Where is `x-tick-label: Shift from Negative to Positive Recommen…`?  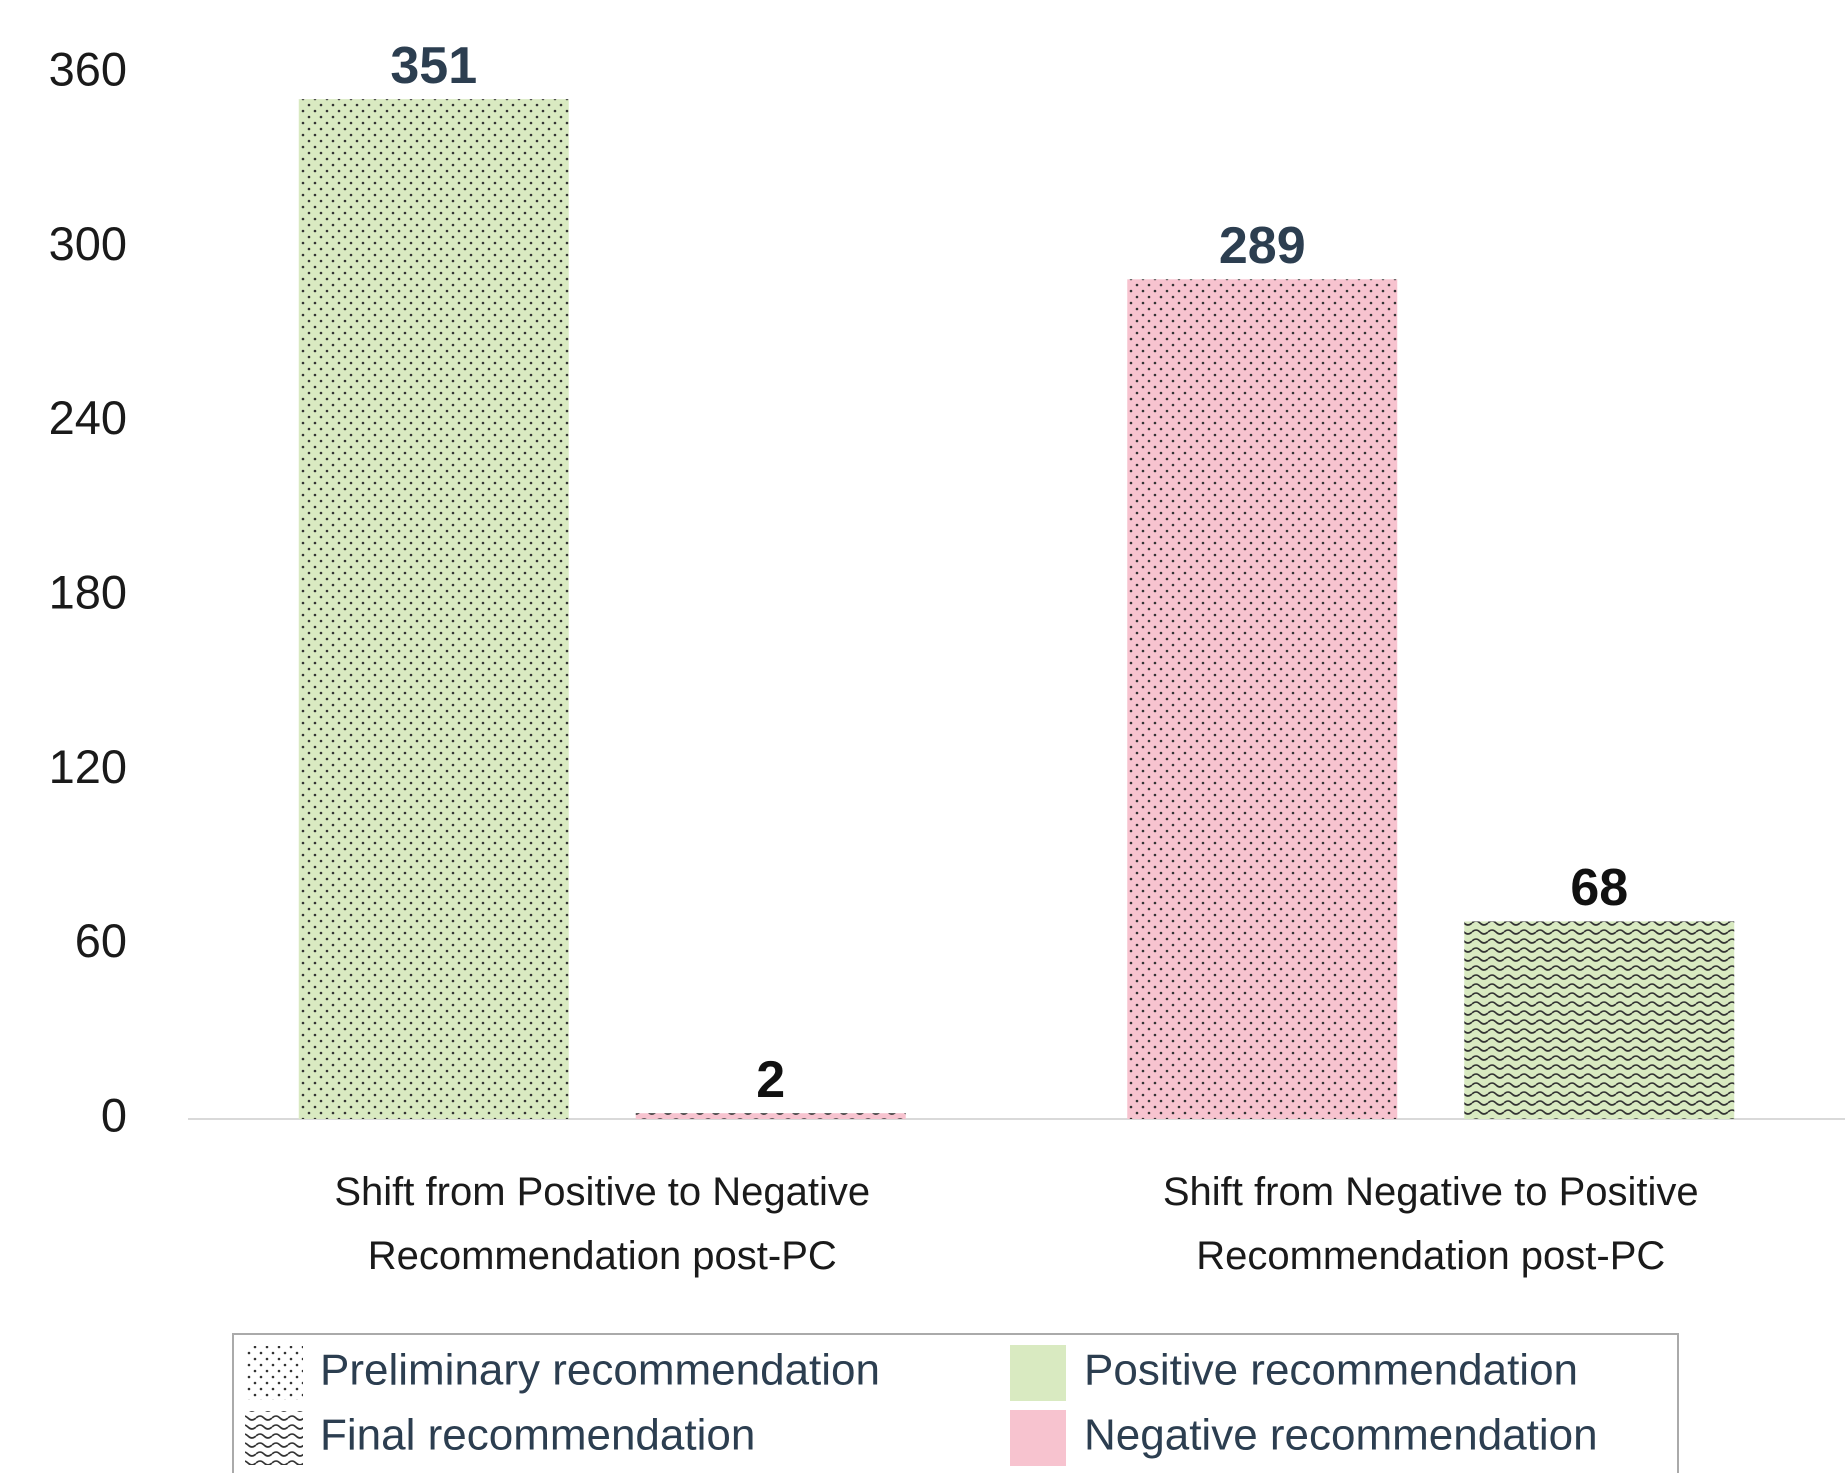
x-tick-label: Shift from Negative to Positive Recommen… is located at coordinates (1430, 1224).